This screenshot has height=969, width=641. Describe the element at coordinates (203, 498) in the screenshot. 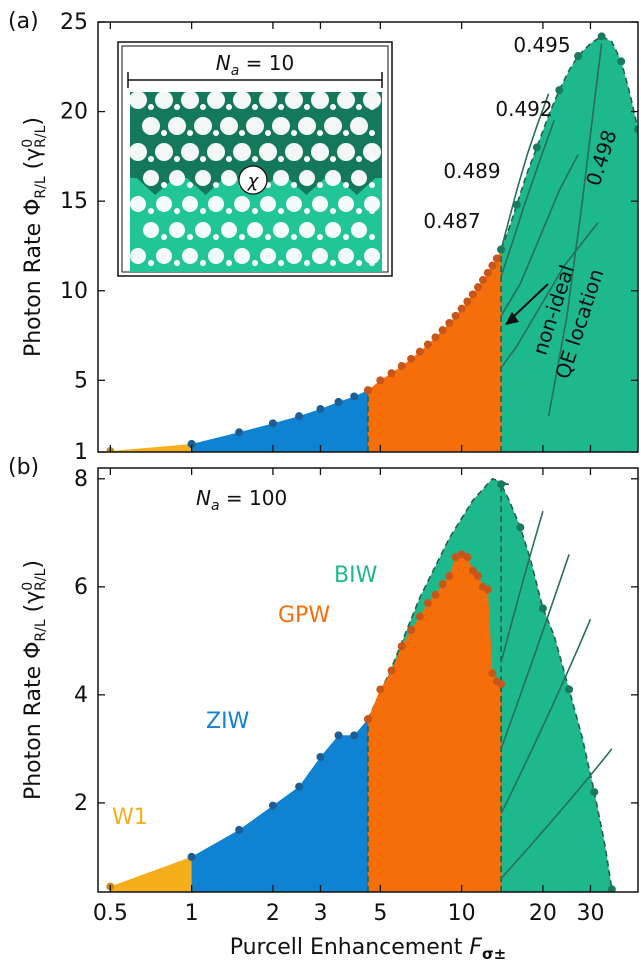

I see `inset-text-n: N` at that location.